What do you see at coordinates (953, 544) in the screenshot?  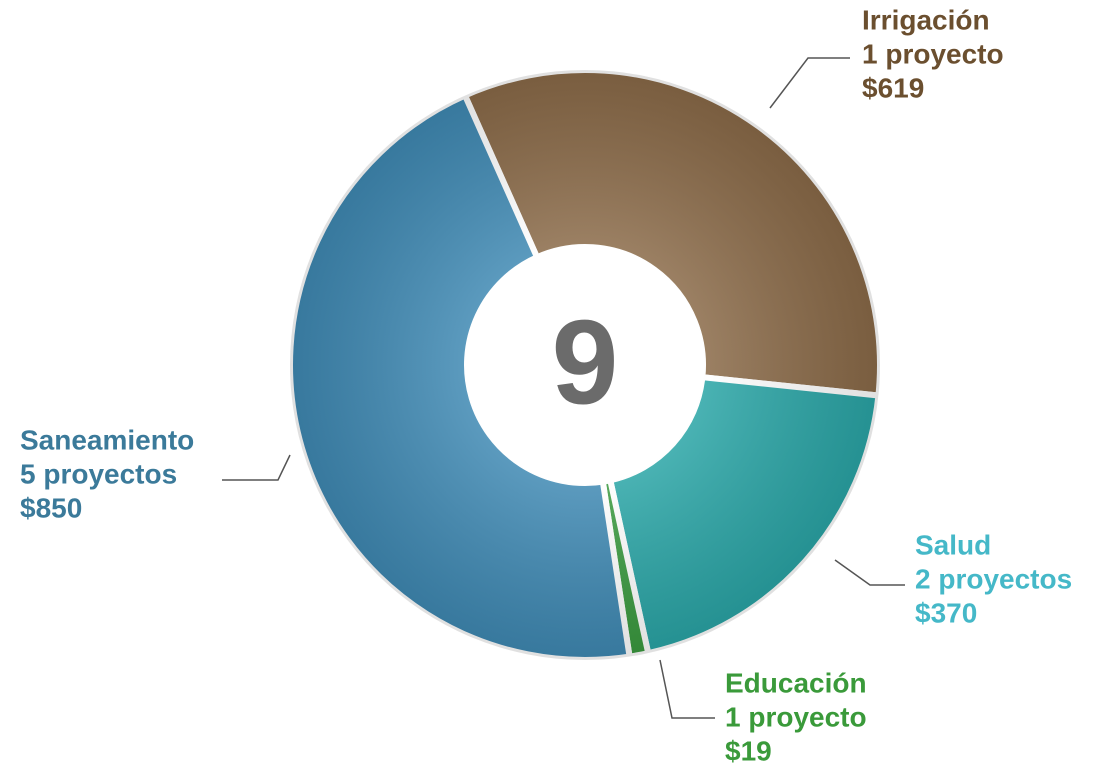 I see `category-label: Salud` at bounding box center [953, 544].